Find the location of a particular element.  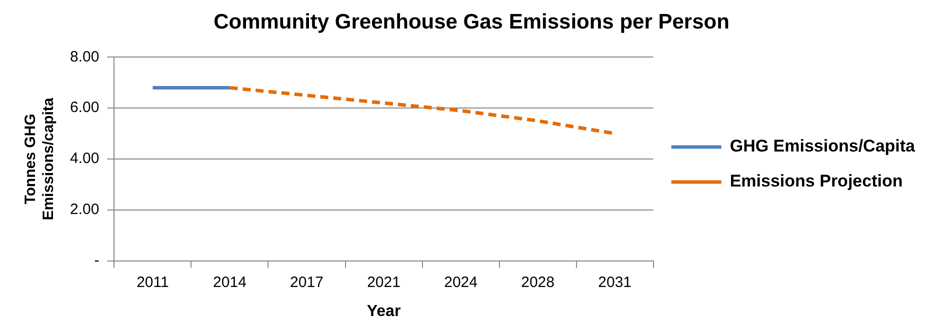

x-tick-label: 2011 is located at coordinates (152, 282).